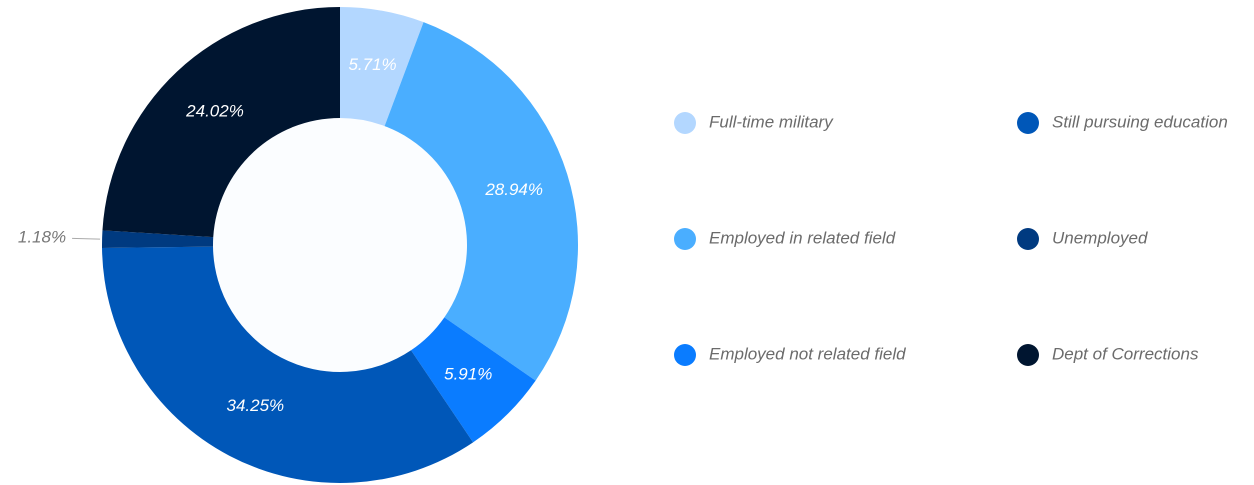 This screenshot has width=1254, height=485. I want to click on legend-label: Dept of Corrections, so click(1125, 353).